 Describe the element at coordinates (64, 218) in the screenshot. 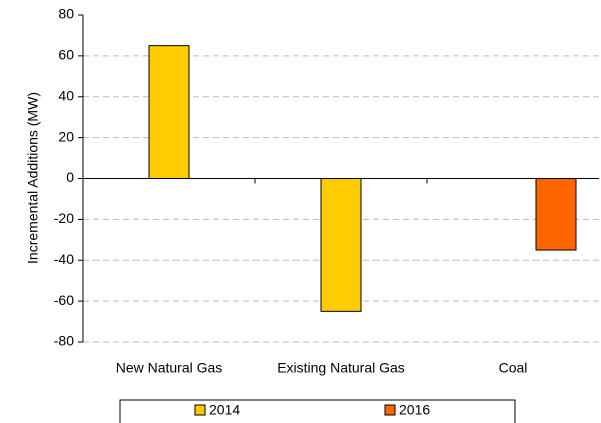

I see `y-tick-label: -20` at that location.